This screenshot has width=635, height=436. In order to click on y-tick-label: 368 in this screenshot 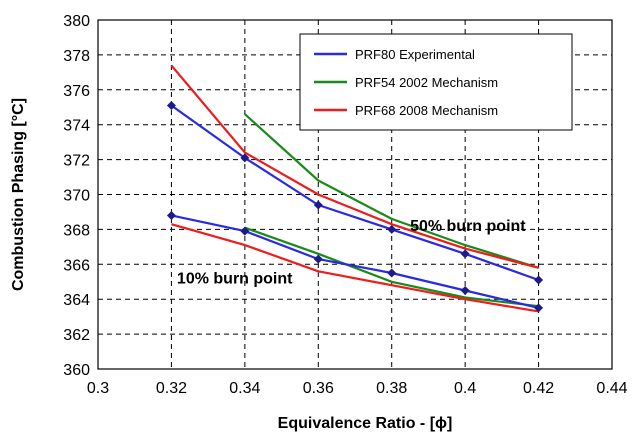, I will do `click(76, 230)`.